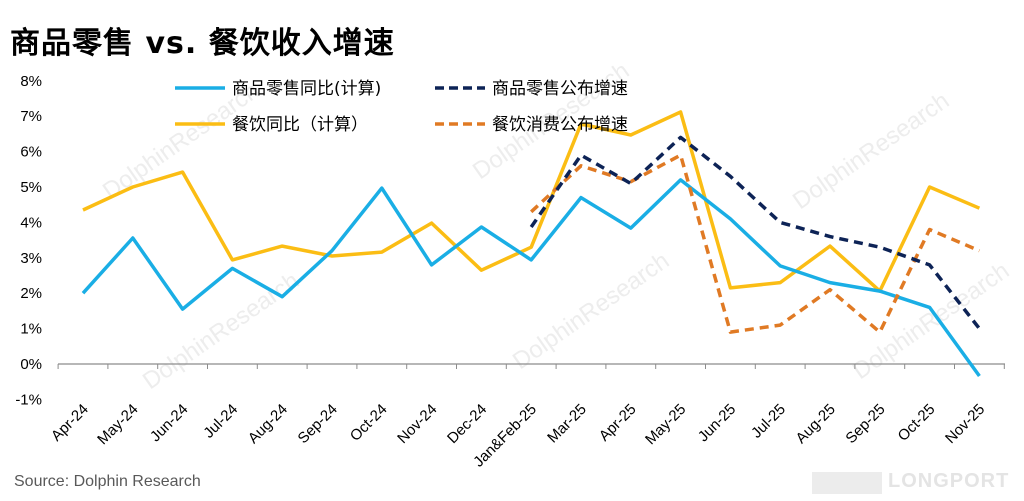 The height and width of the screenshot is (501, 1024). I want to click on x-tick-label: Oct-24, so click(369, 423).